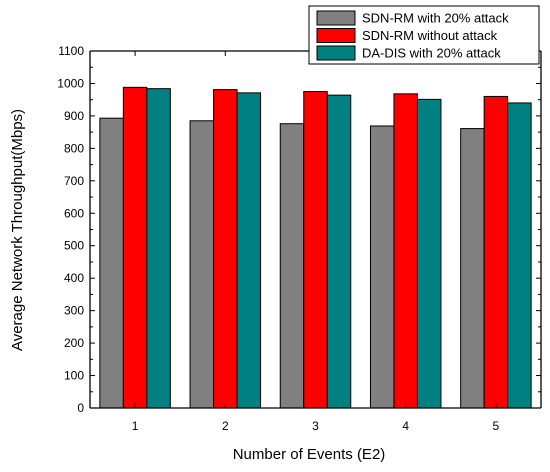 The height and width of the screenshot is (472, 550). I want to click on x-tick-label: 2, so click(225, 426).